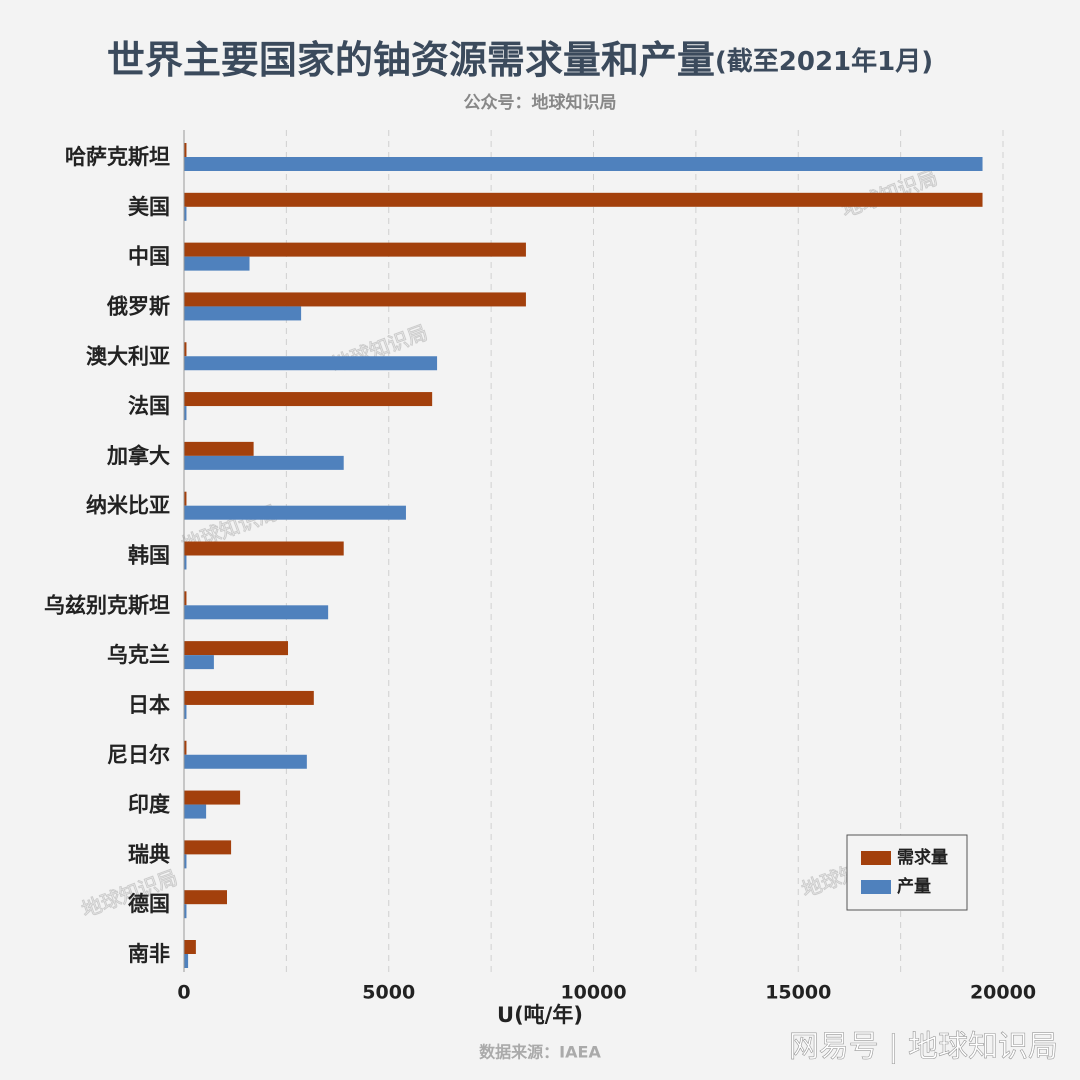 This screenshot has width=1080, height=1080. Describe the element at coordinates (149, 556) in the screenshot. I see `y-tick-label: 韩国` at that location.